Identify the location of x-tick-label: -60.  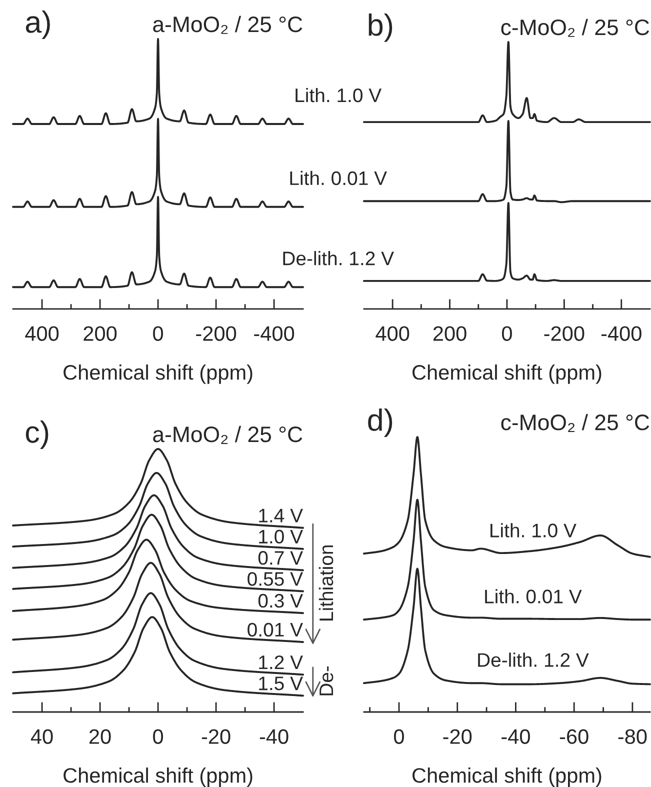
(574, 736).